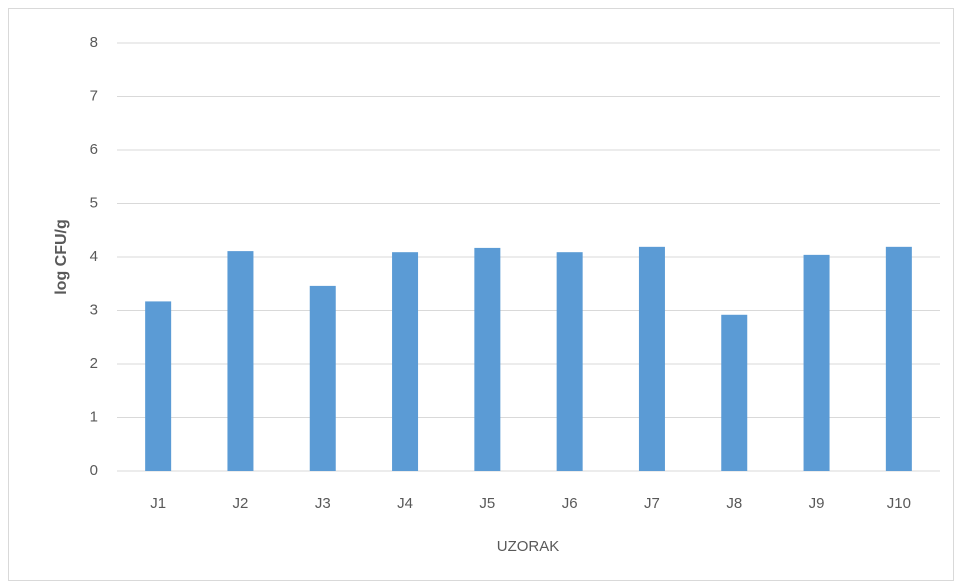 The height and width of the screenshot is (582, 955). Describe the element at coordinates (94, 256) in the screenshot. I see `y-tick-label: 4` at that location.